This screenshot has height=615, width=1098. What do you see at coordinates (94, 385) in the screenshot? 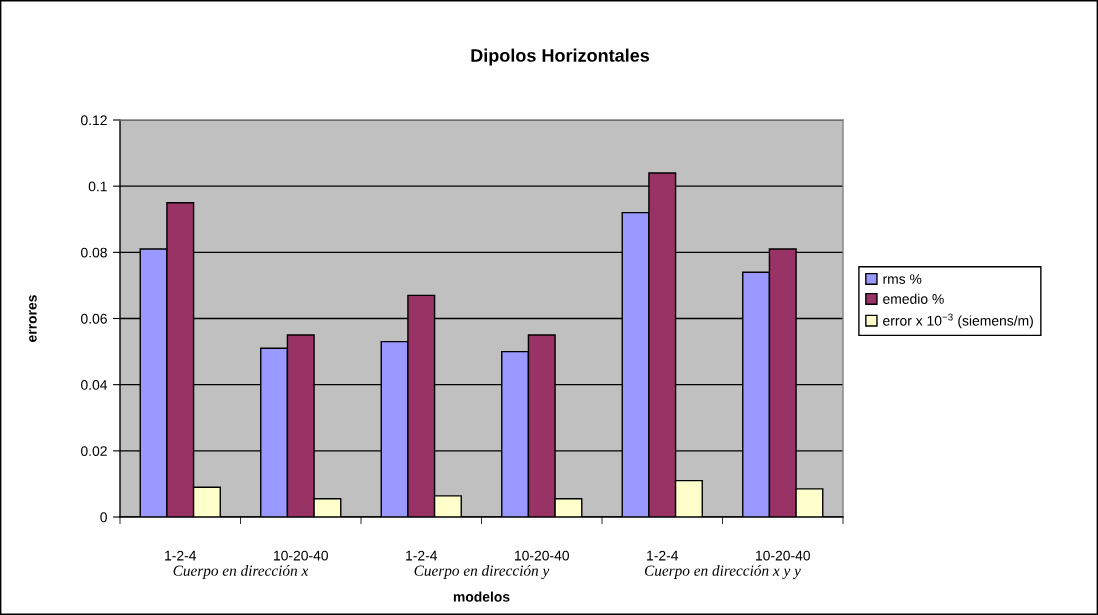
I see `y-tick-label: 0.04` at bounding box center [94, 385].